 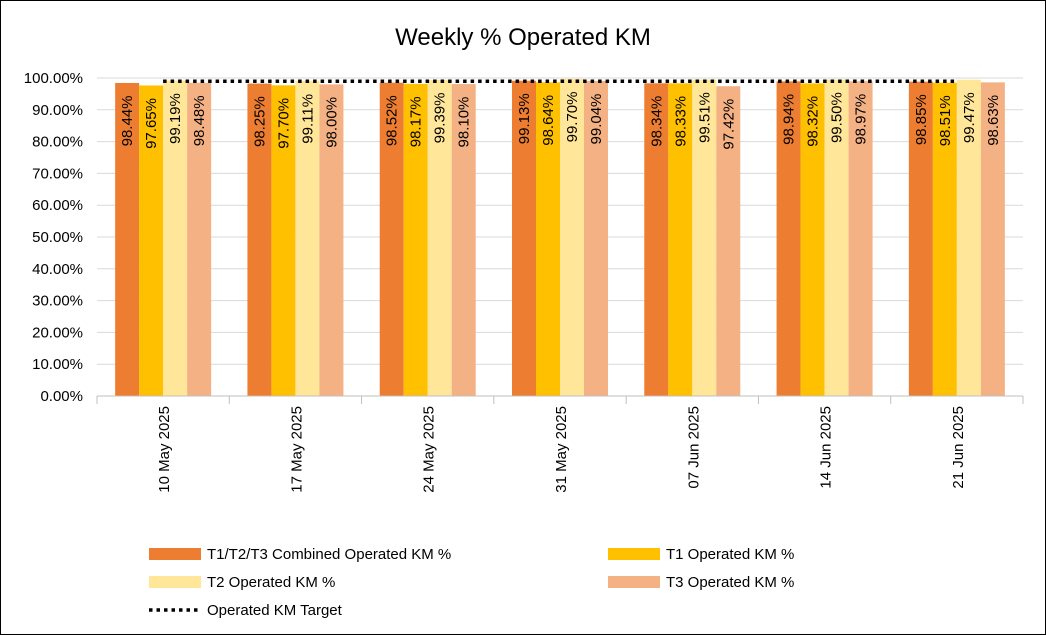 What do you see at coordinates (151, 123) in the screenshot?
I see `data-label: 97.65%` at bounding box center [151, 123].